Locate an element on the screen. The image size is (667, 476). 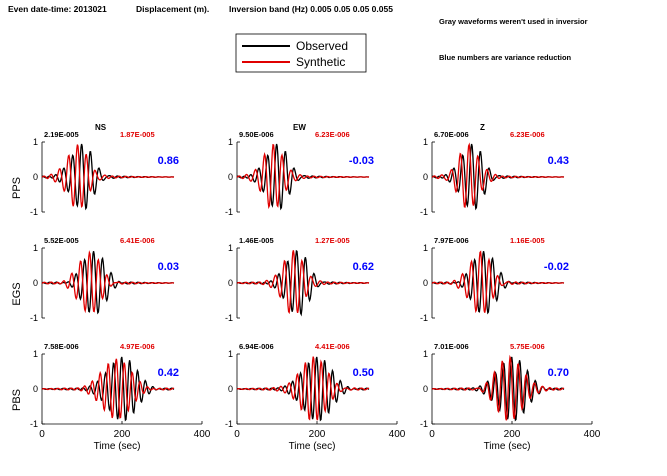
row-label-egs: EGS is located at coordinates (17, 293).